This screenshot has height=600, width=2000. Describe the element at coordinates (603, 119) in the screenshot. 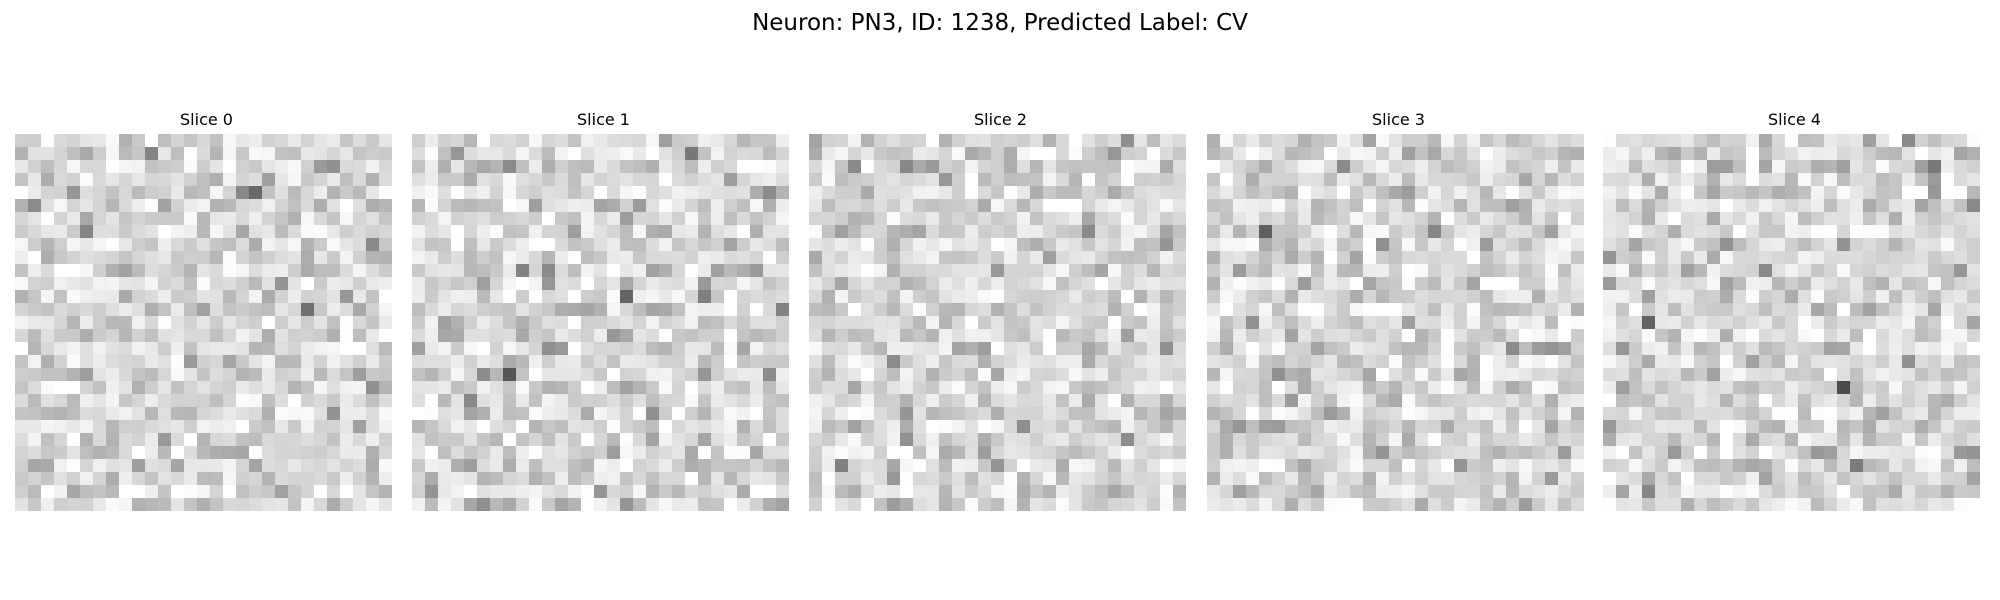

I see `panel-title: Slice 1` at that location.